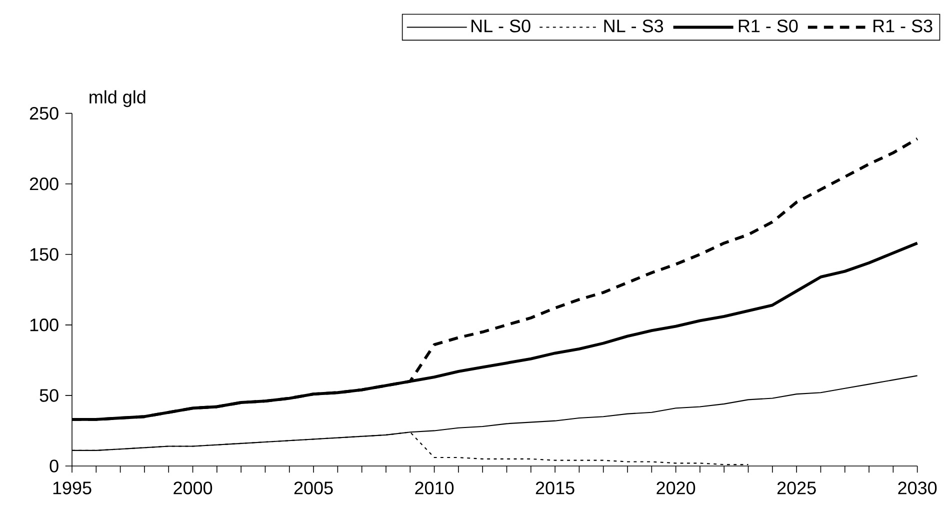  Describe the element at coordinates (44, 254) in the screenshot. I see `y-tick-label: 150` at that location.